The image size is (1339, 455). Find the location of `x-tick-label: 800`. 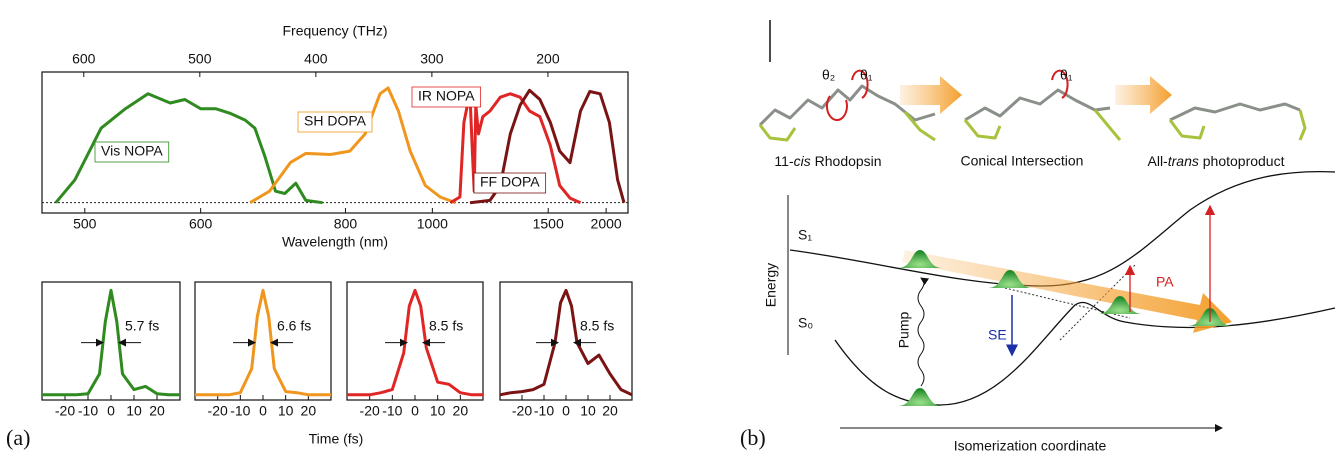

x-tick-label: 800 is located at coordinates (346, 224).